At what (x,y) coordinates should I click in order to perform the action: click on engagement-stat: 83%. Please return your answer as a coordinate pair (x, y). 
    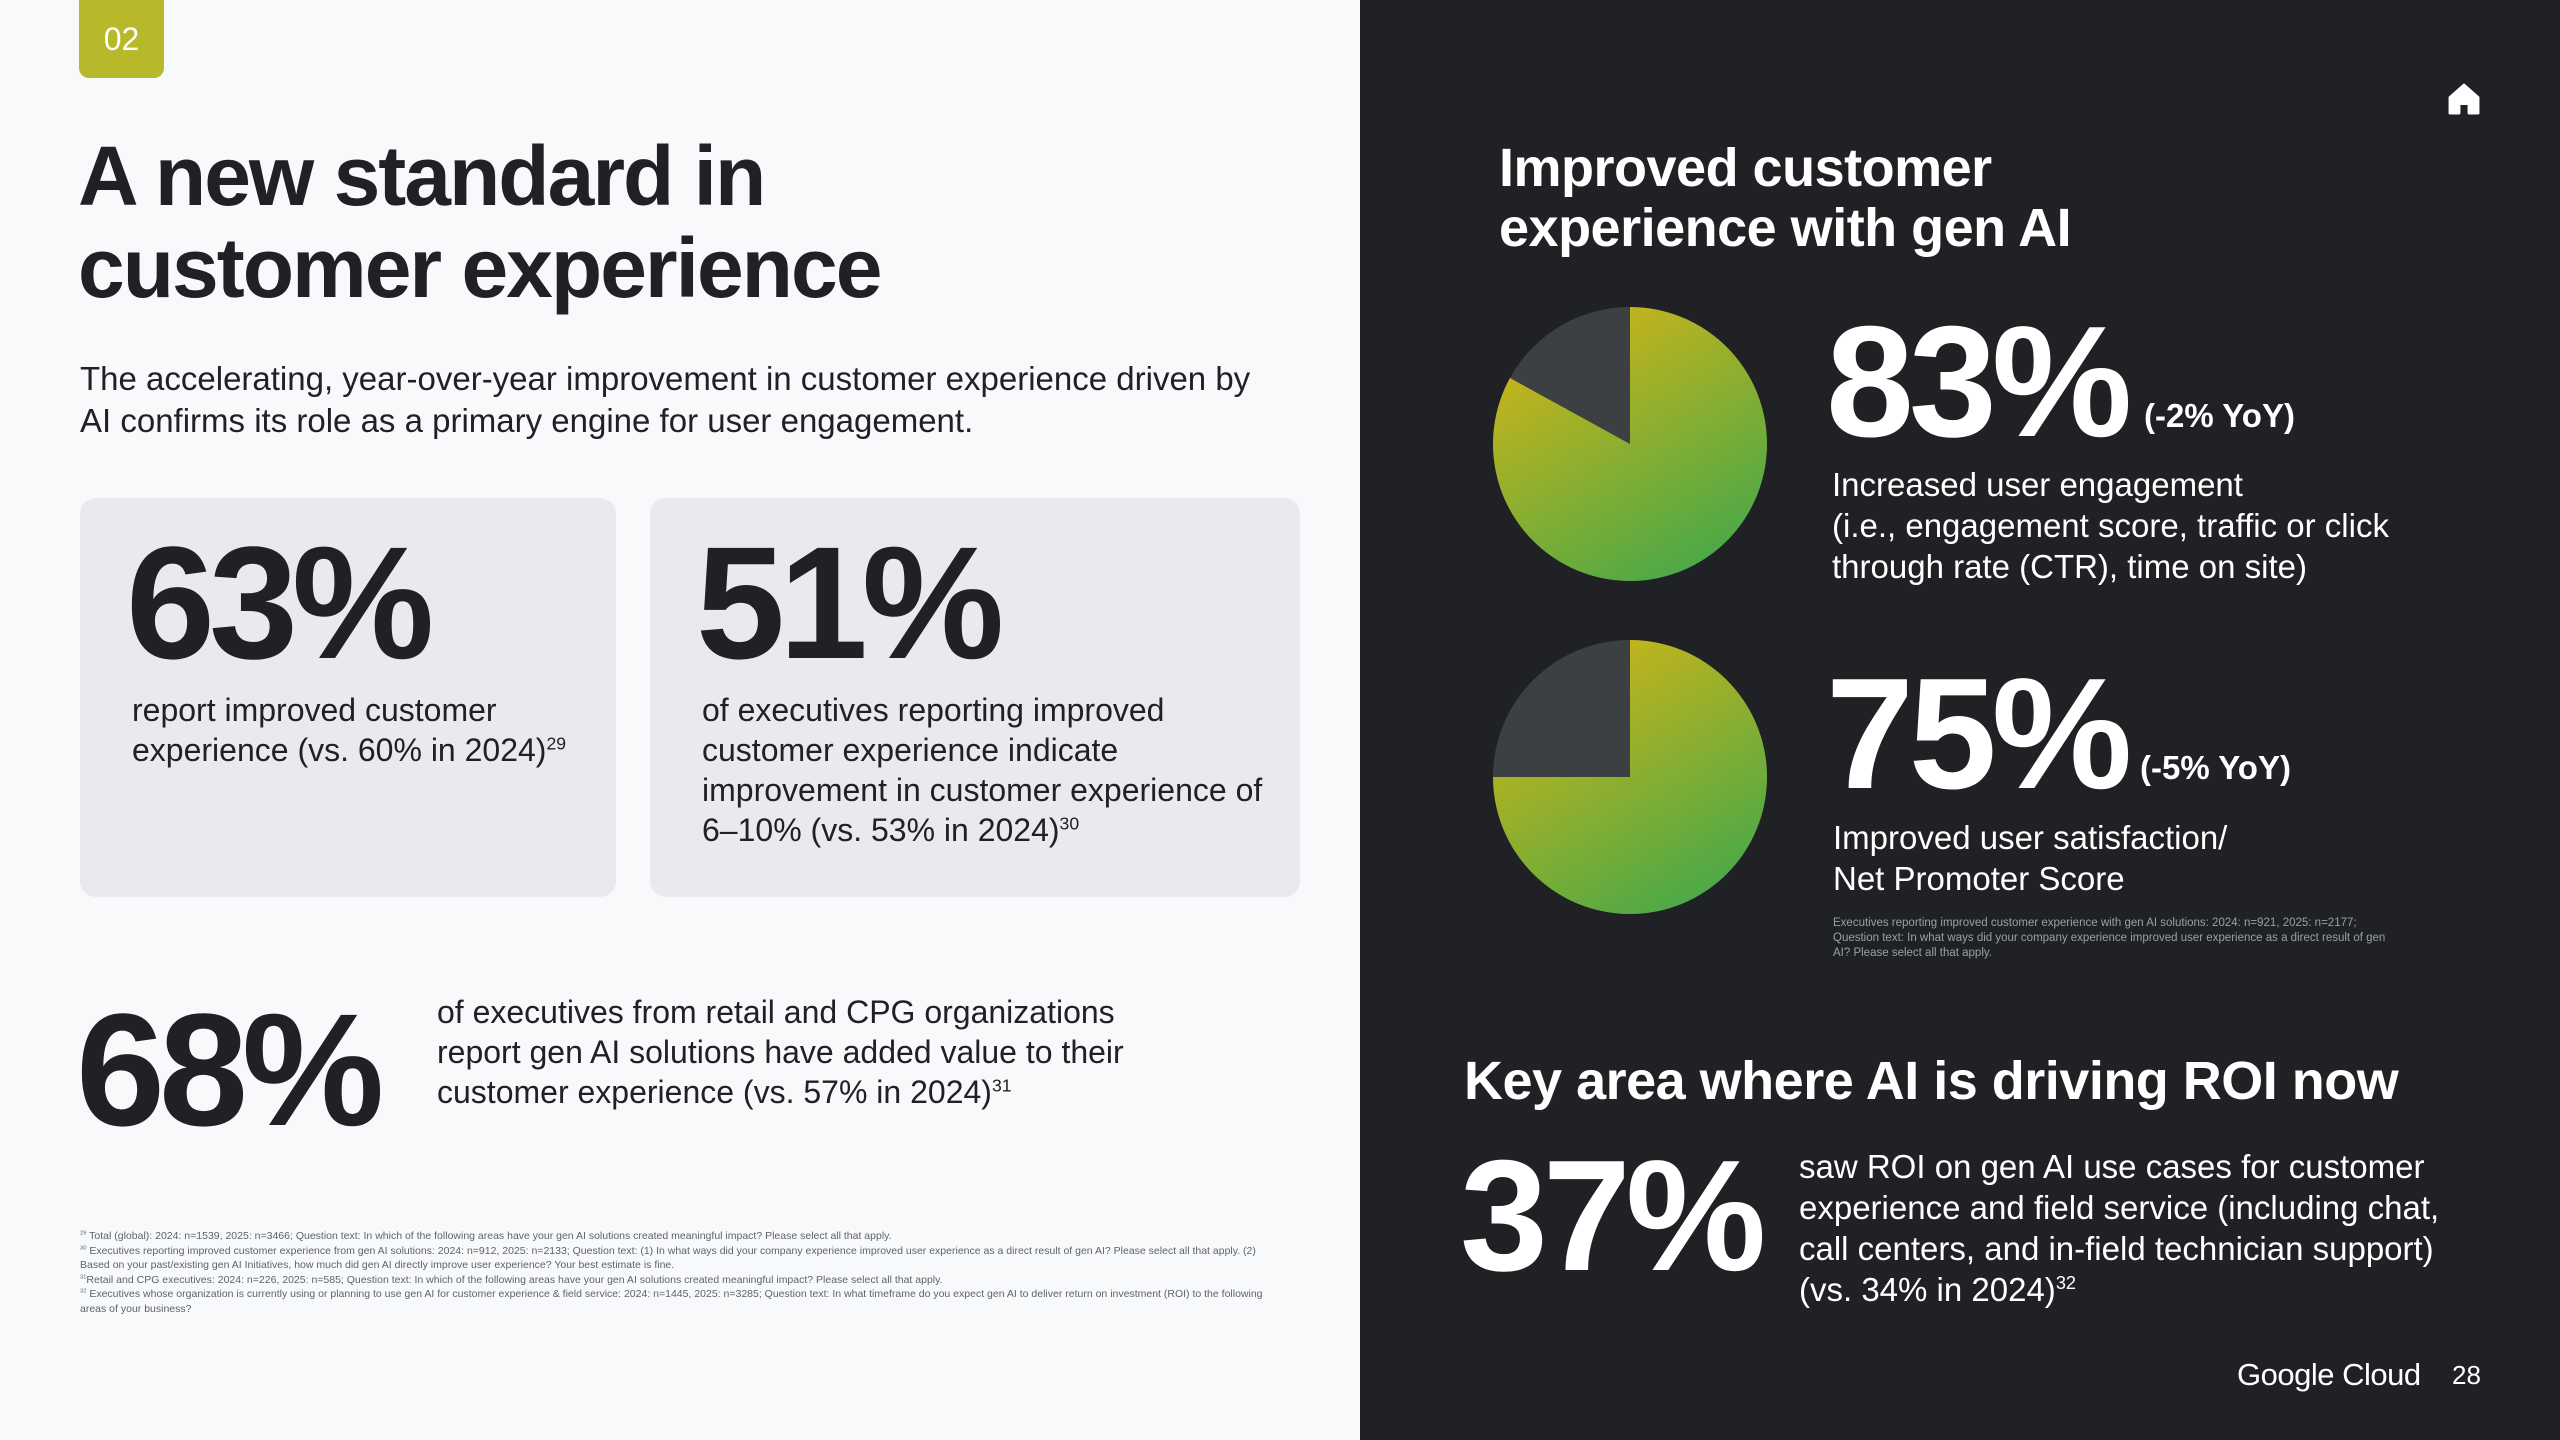
    Looking at the image, I should click on (1979, 382).